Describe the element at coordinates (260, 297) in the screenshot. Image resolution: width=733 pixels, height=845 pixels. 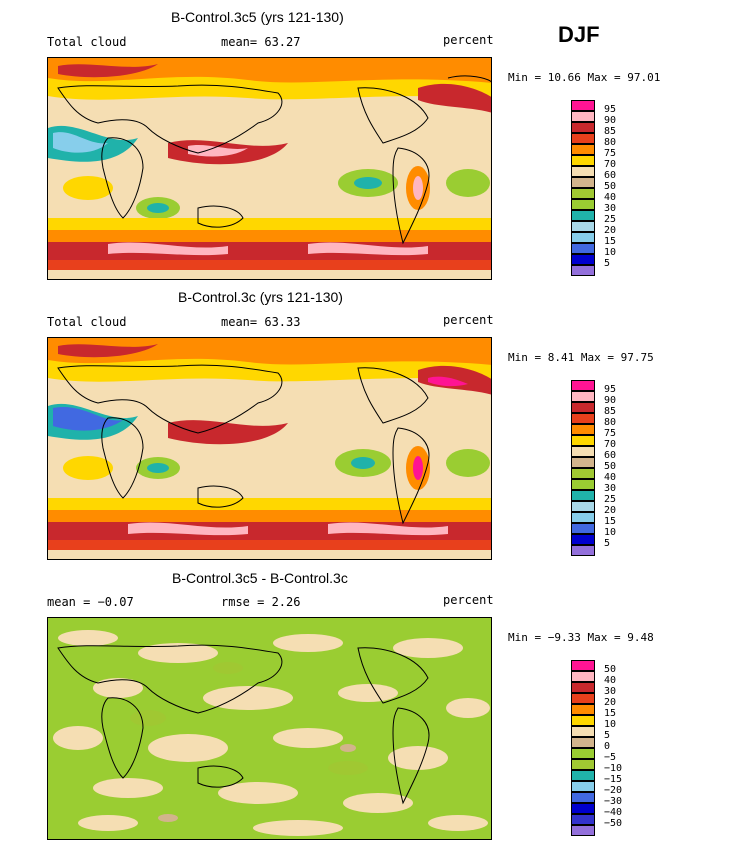
I see `panel-2-title: B-Control.3c (yrs 121-130)` at that location.